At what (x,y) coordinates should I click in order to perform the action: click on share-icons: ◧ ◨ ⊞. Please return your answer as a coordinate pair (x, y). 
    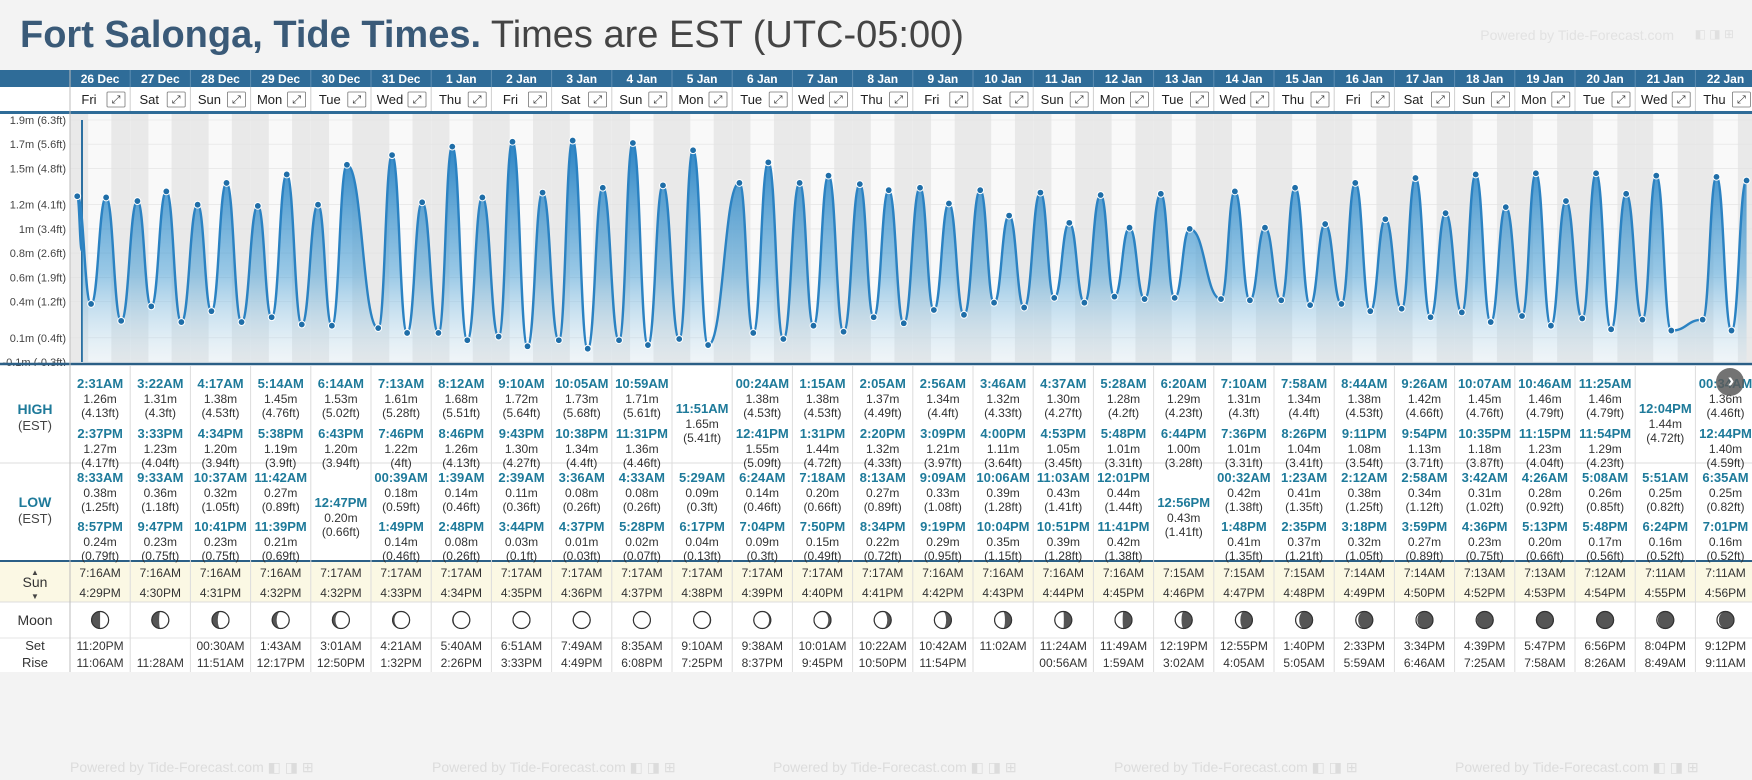
    Looking at the image, I should click on (1714, 34).